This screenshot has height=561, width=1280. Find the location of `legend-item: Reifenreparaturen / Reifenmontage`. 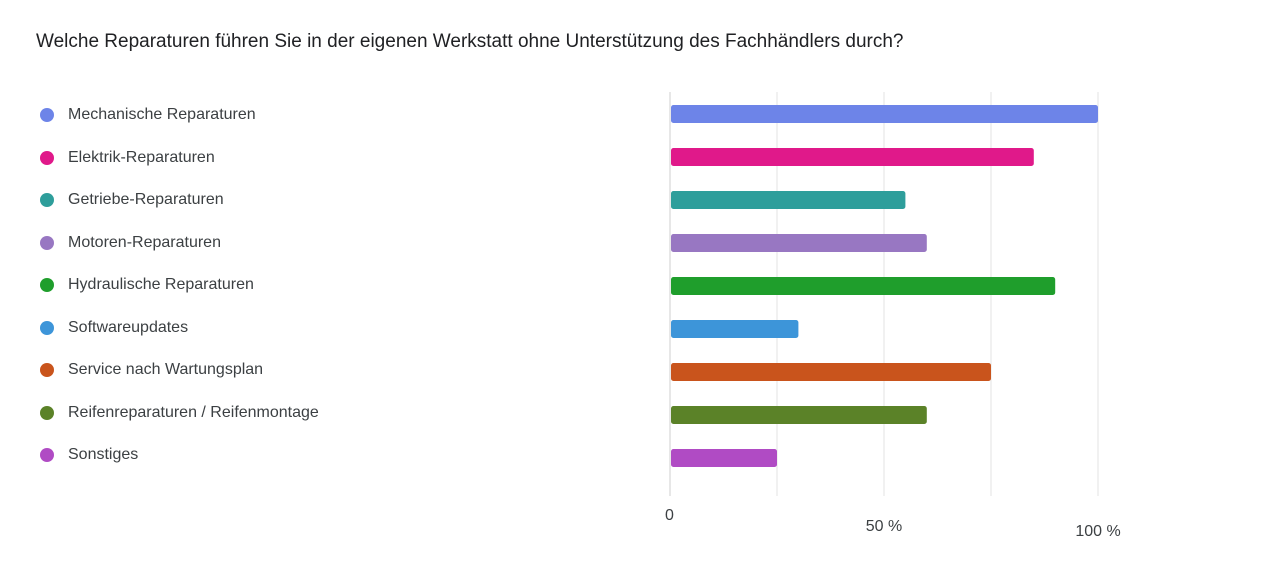

legend-item: Reifenreparaturen / Reifenmontage is located at coordinates (179, 413).